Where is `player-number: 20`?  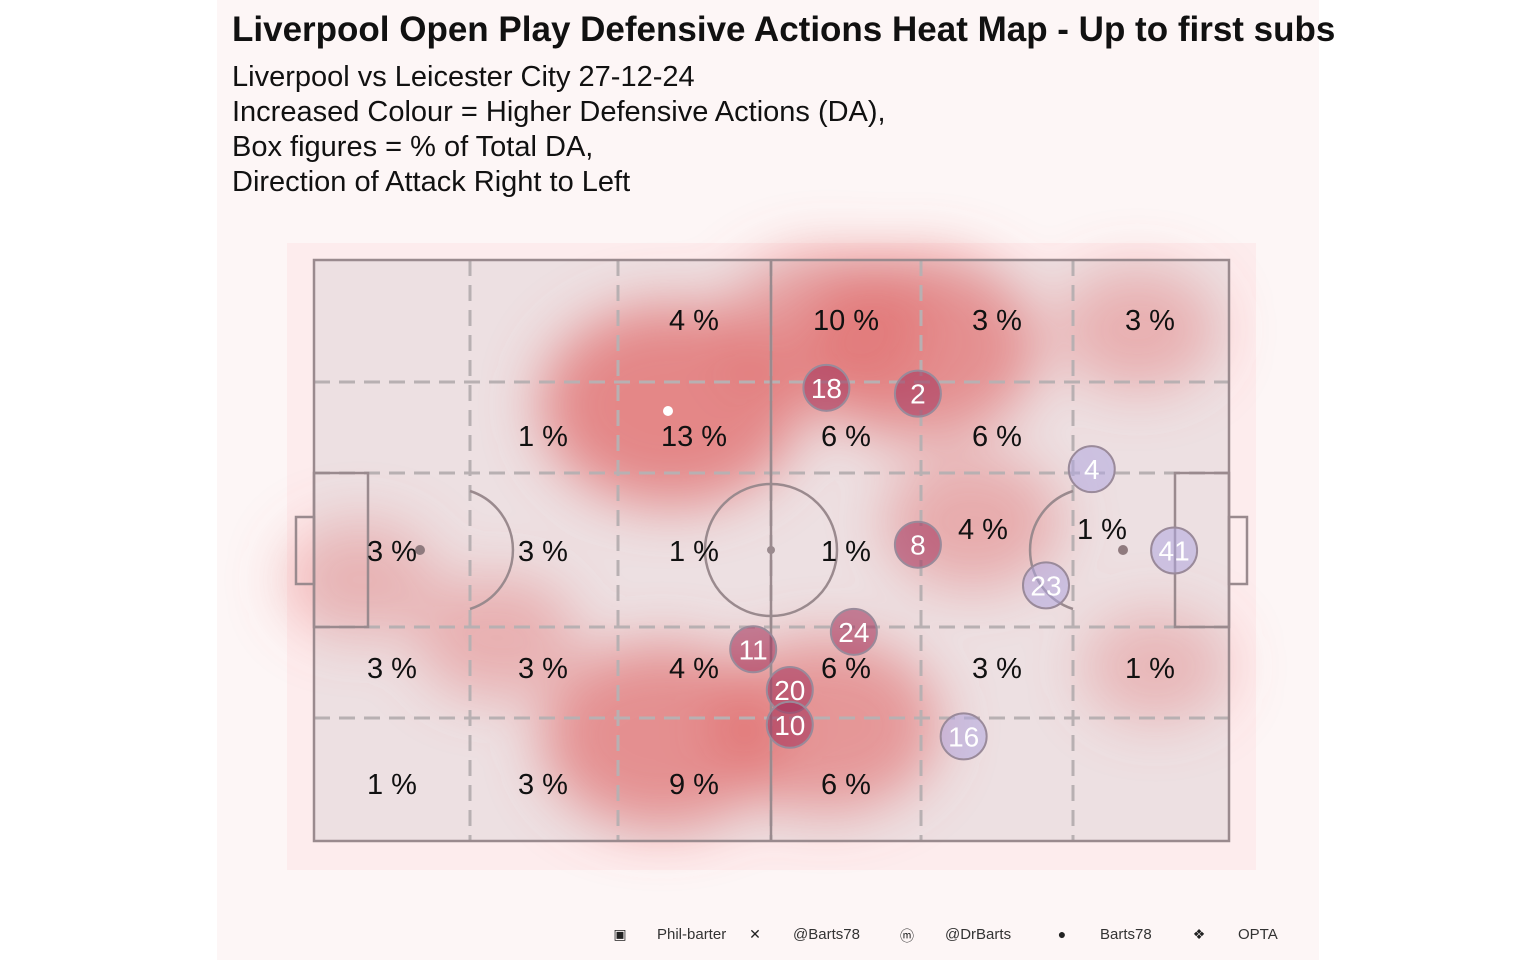 player-number: 20 is located at coordinates (789, 690).